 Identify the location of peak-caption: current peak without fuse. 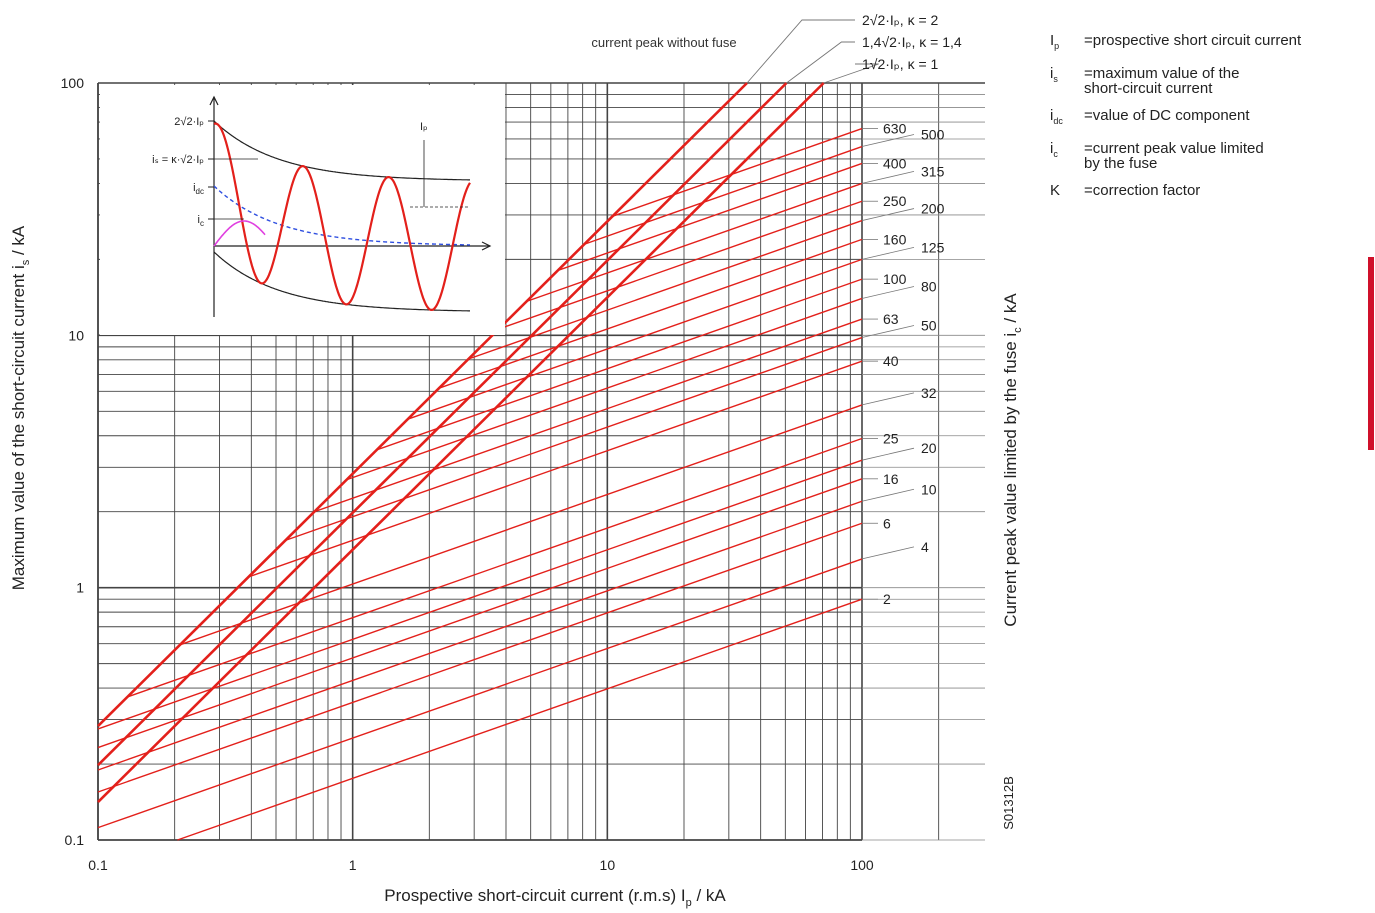
(663, 42).